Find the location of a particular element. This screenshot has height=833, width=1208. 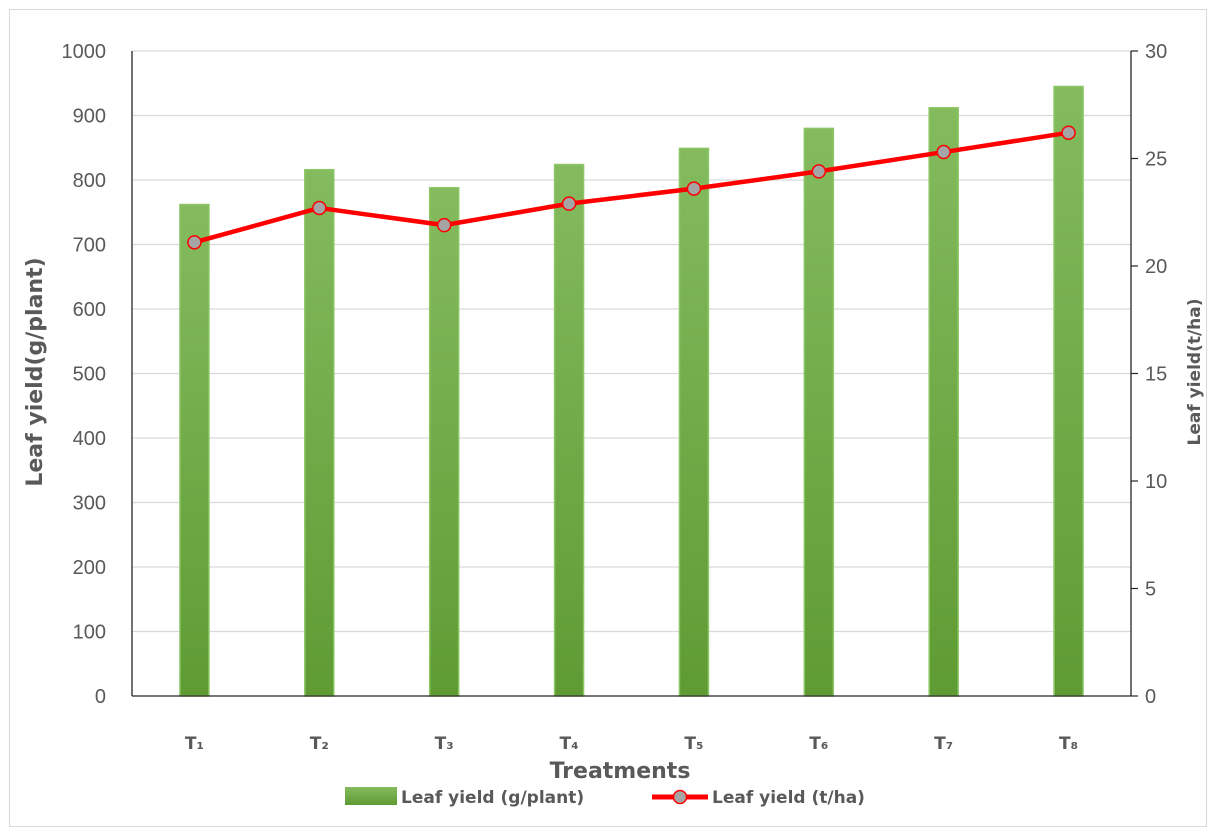

y-tick-label: 300 is located at coordinates (89, 504).